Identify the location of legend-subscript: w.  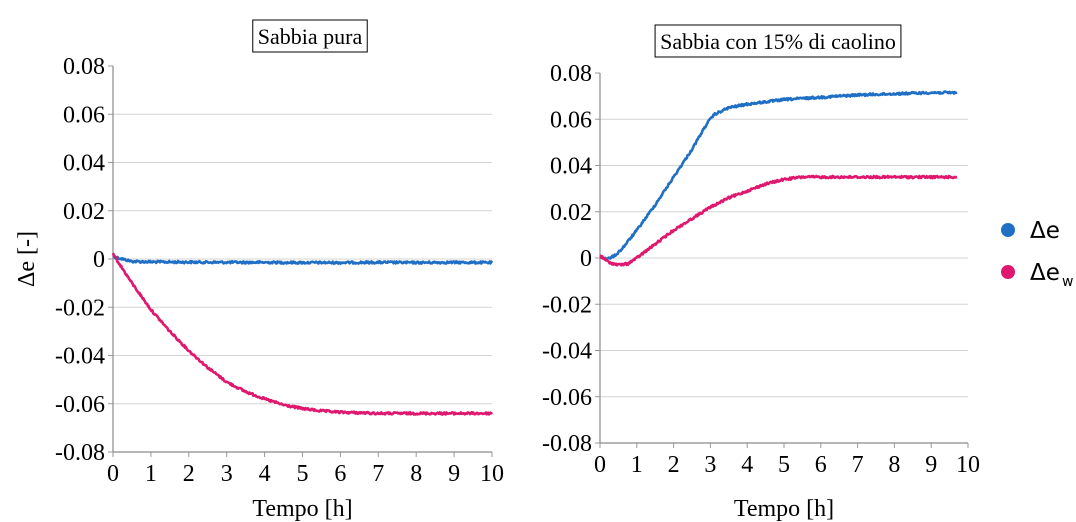
(1067, 282).